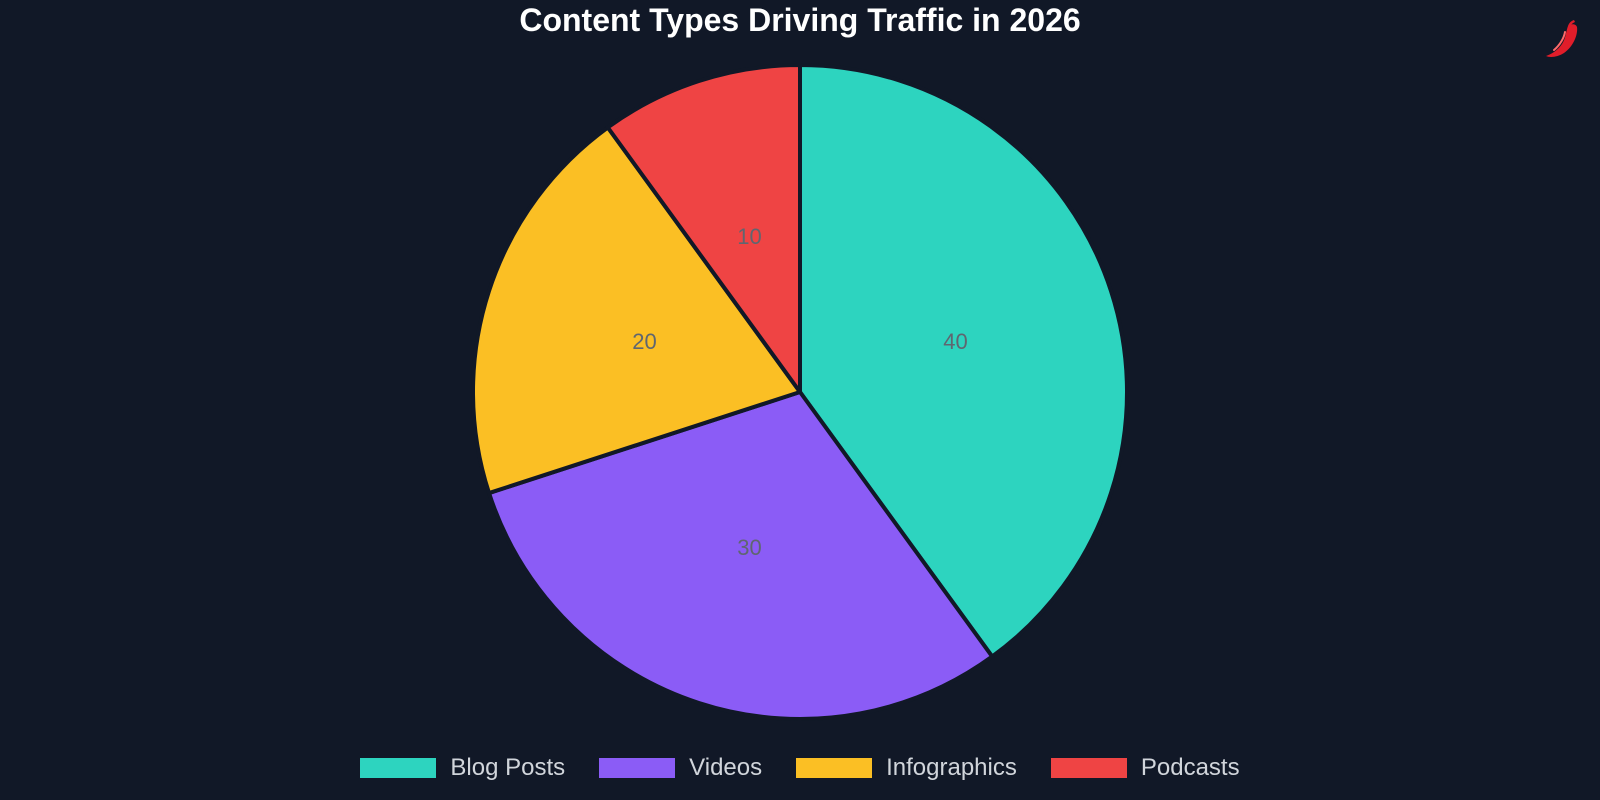 The height and width of the screenshot is (800, 1600). I want to click on pie-slice-infographics, so click(636, 310).